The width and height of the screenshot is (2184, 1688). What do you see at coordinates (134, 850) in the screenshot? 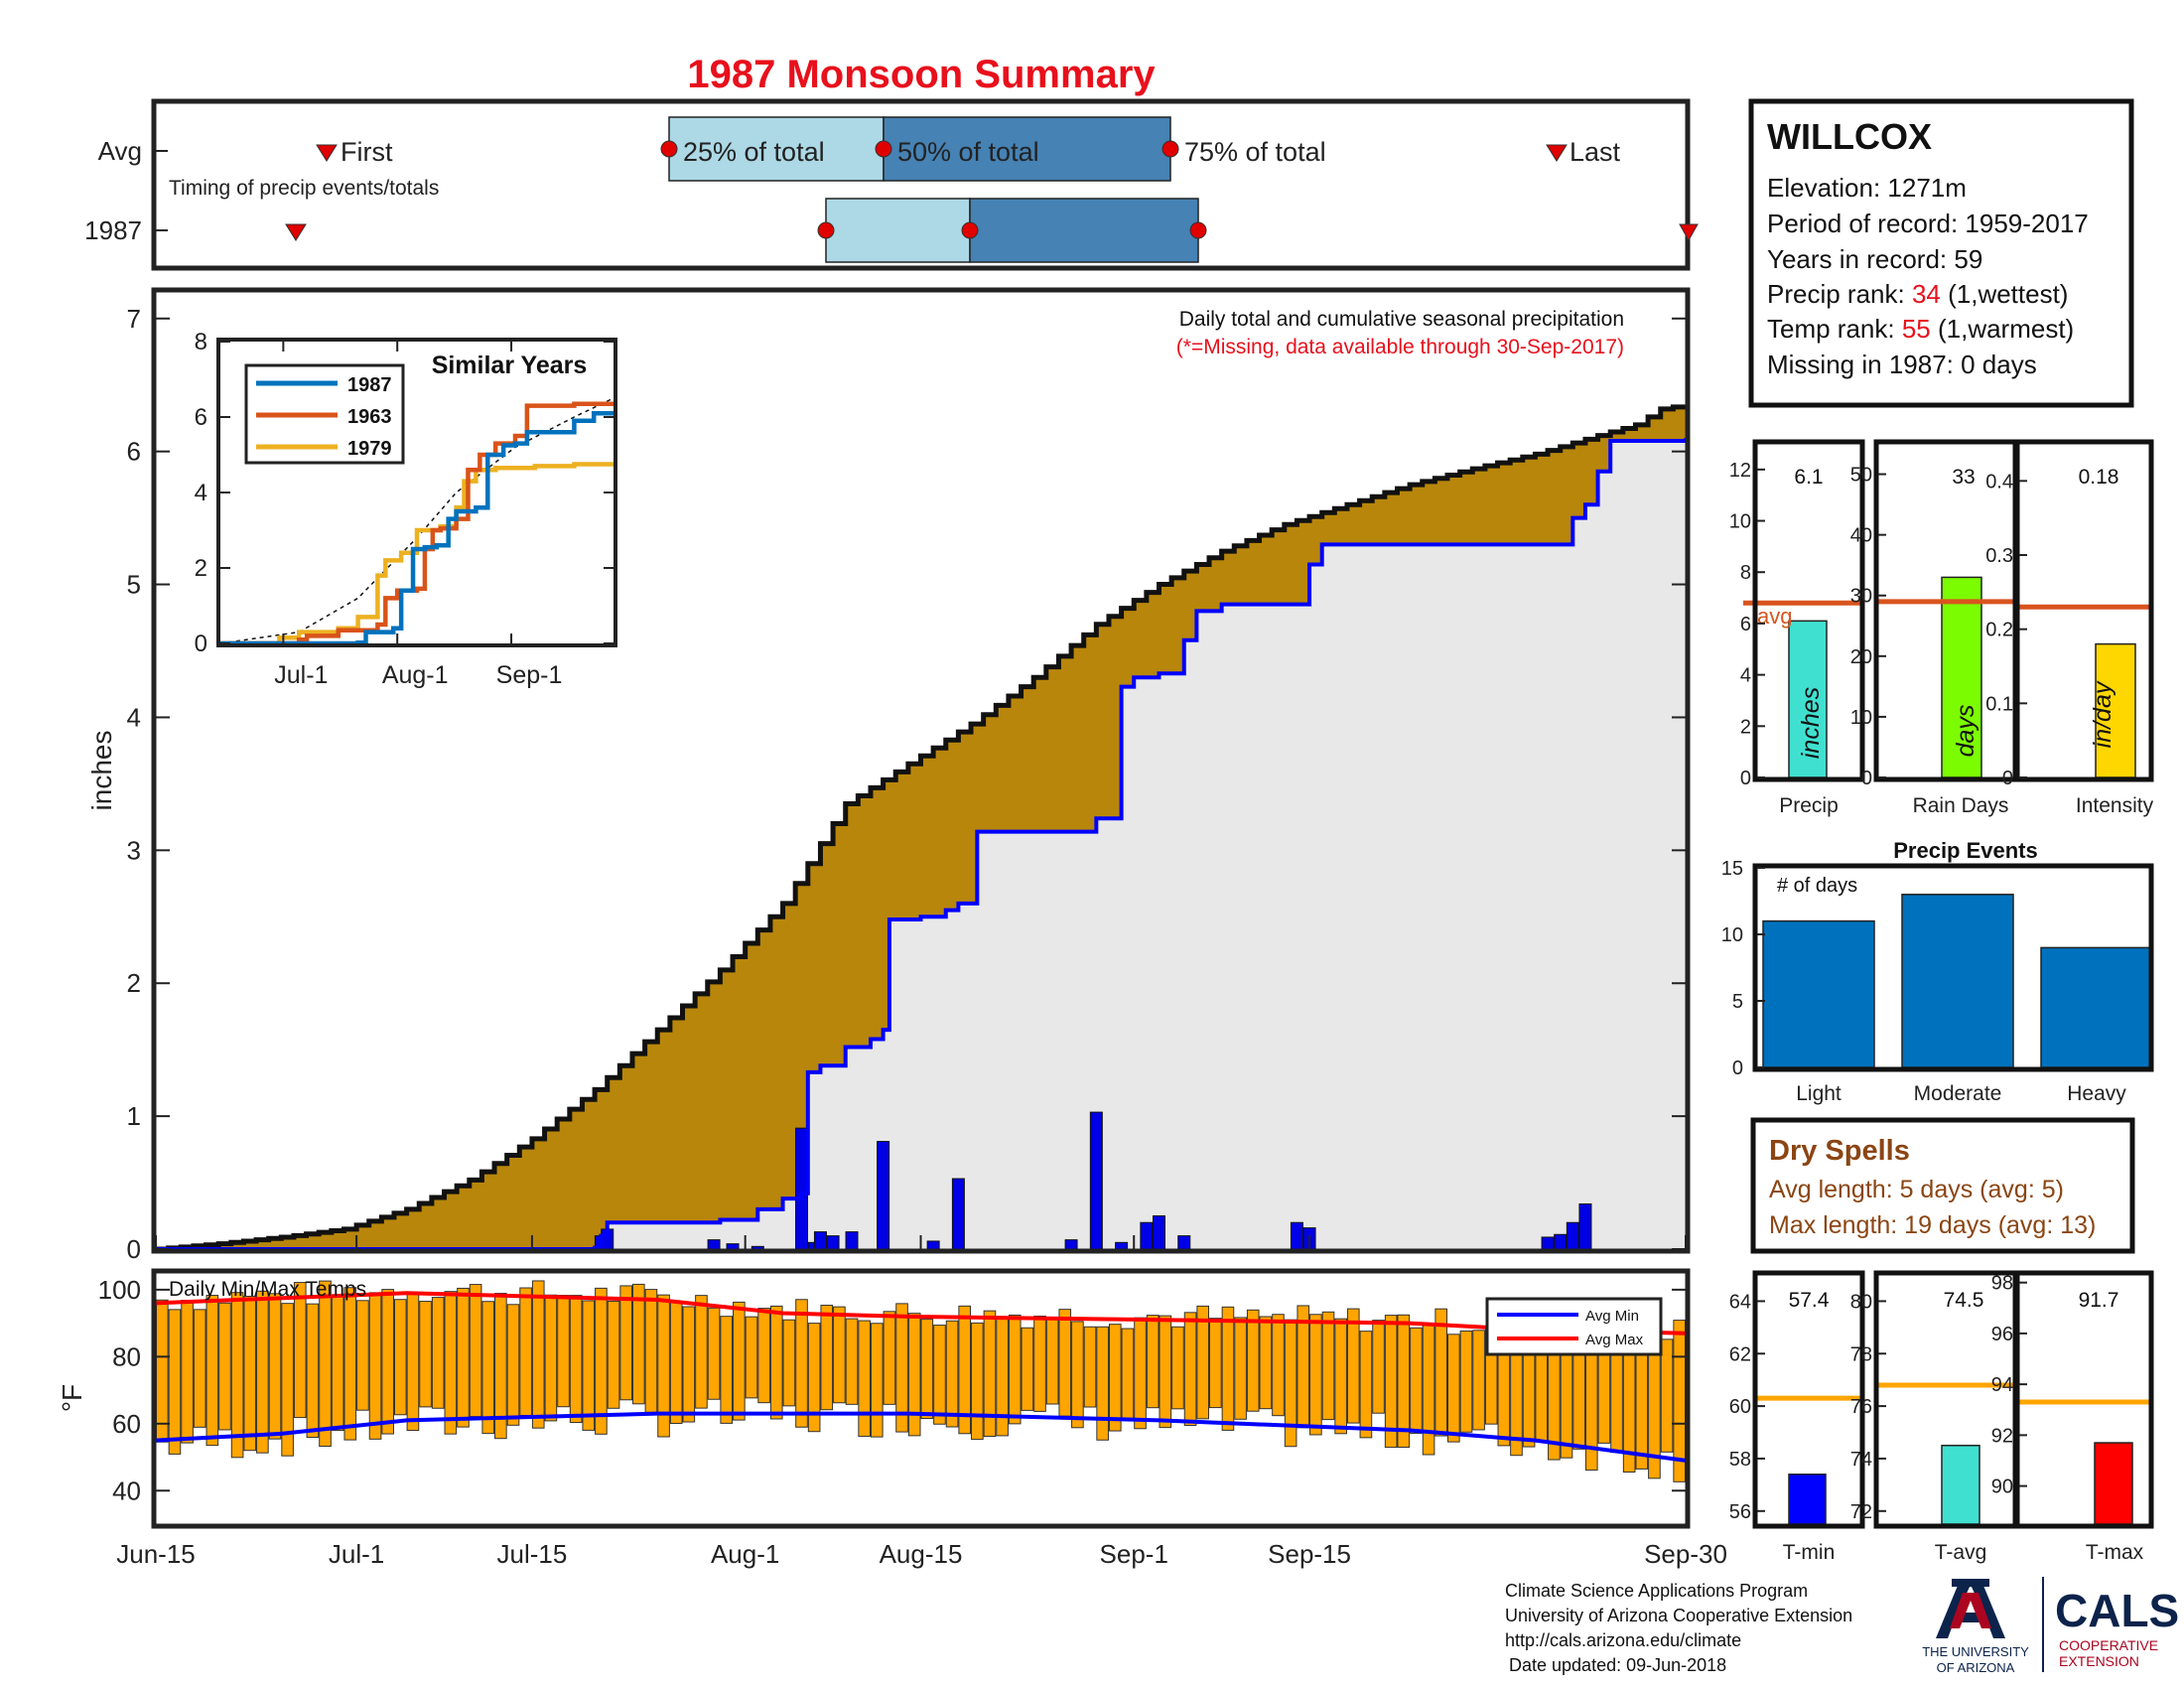
I see `y-tick-label: 3` at bounding box center [134, 850].